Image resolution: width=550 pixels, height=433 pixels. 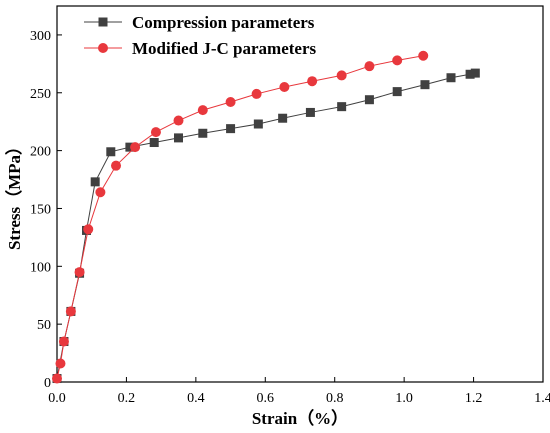 What do you see at coordinates (40, 152) in the screenshot?
I see `y-tick-label: 200` at bounding box center [40, 152].